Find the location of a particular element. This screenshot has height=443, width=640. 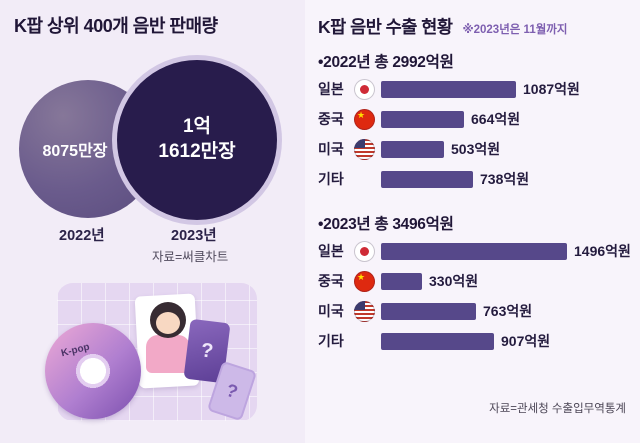

bar-value: 1496억원 is located at coordinates (602, 251).